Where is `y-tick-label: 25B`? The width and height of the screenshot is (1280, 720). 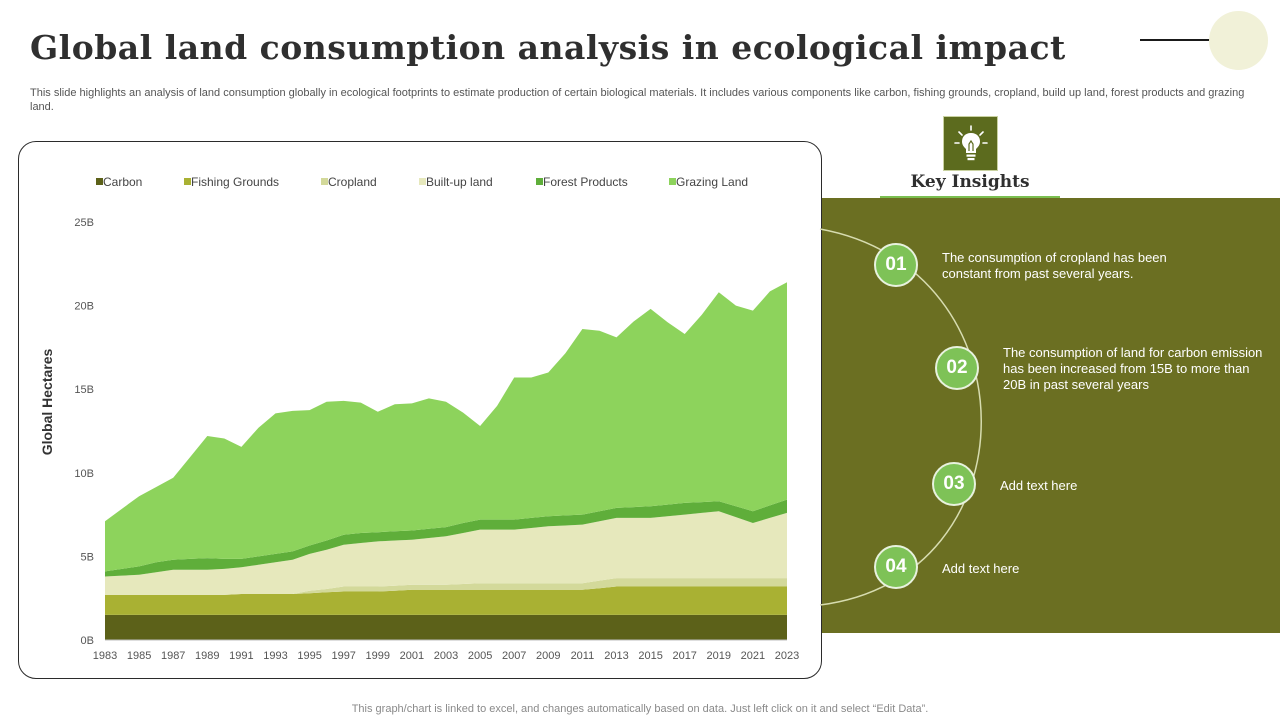
y-tick-label: 25B is located at coordinates (84, 223).